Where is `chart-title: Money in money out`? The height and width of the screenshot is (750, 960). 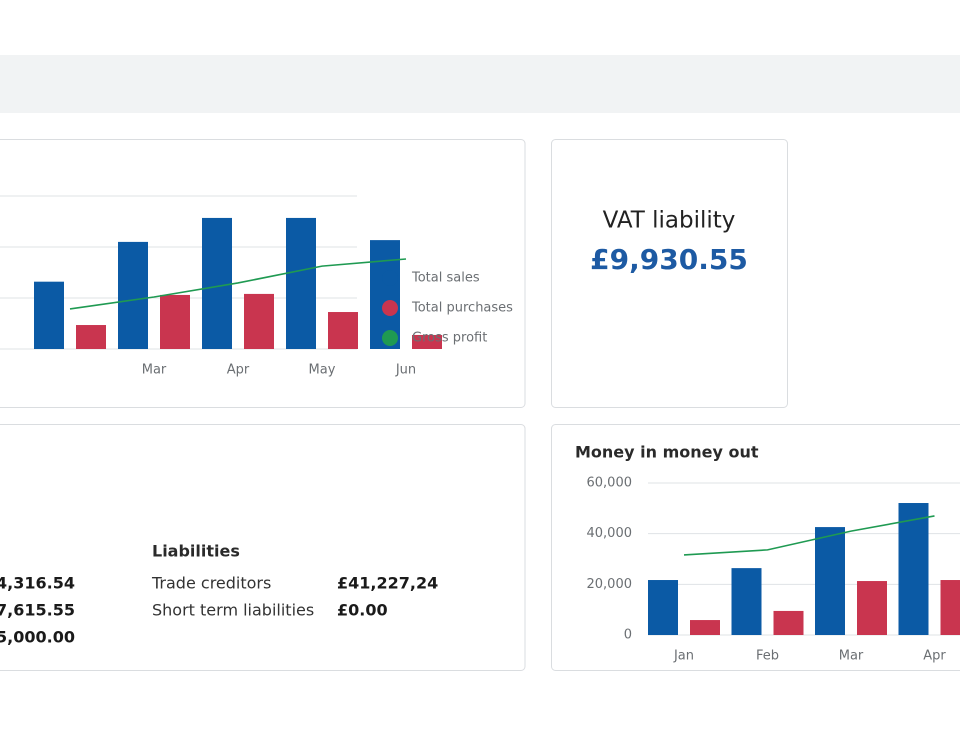 chart-title: Money in money out is located at coordinates (667, 452).